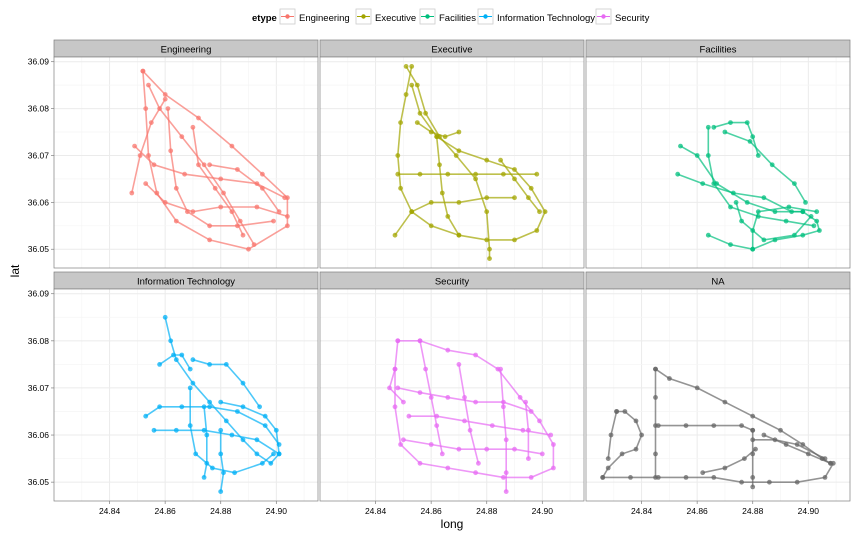 Image resolution: width=864 pixels, height=538 pixels. I want to click on panel-executive: Executive, so click(452, 154).